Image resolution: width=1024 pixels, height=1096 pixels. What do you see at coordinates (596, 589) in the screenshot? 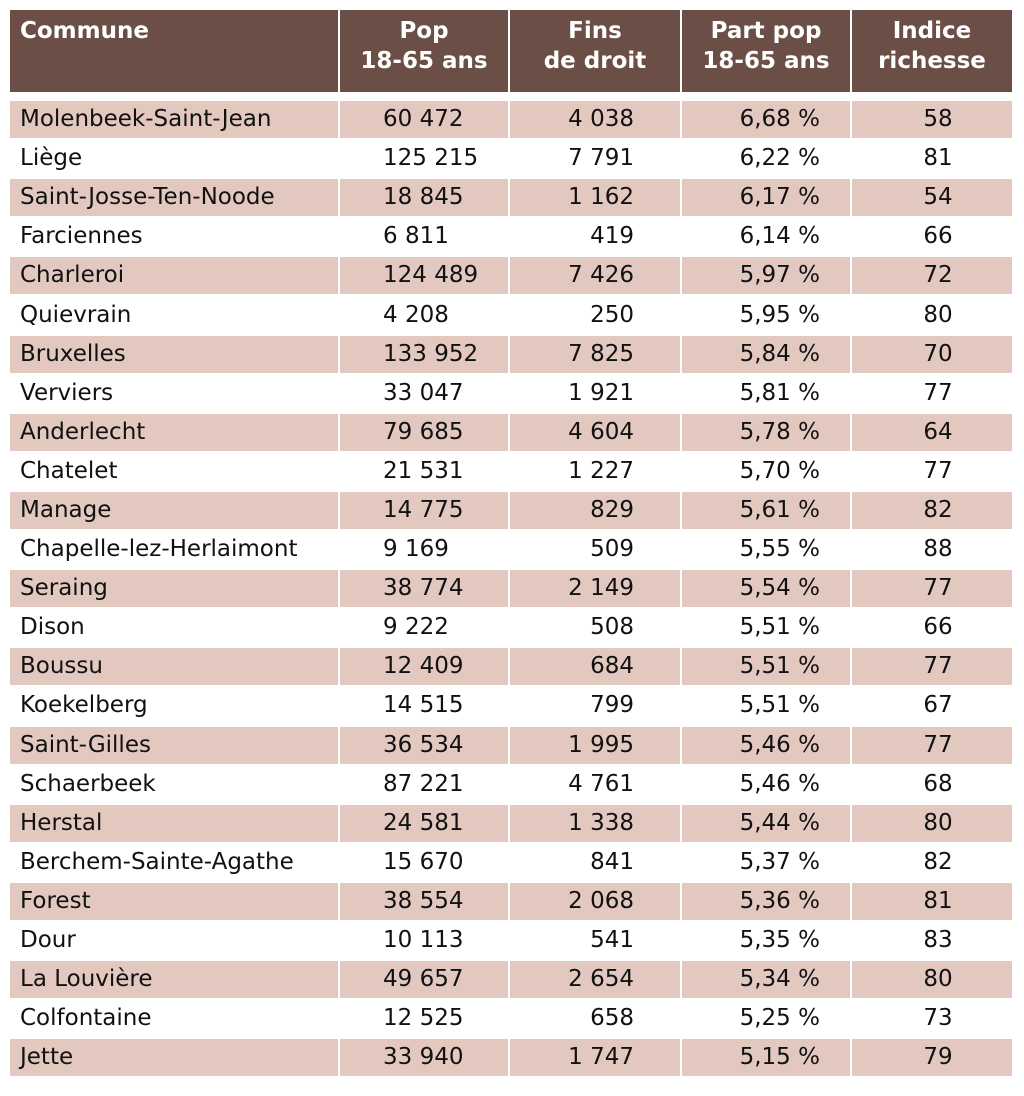
I see `fins-cell: 2 149` at bounding box center [596, 589].